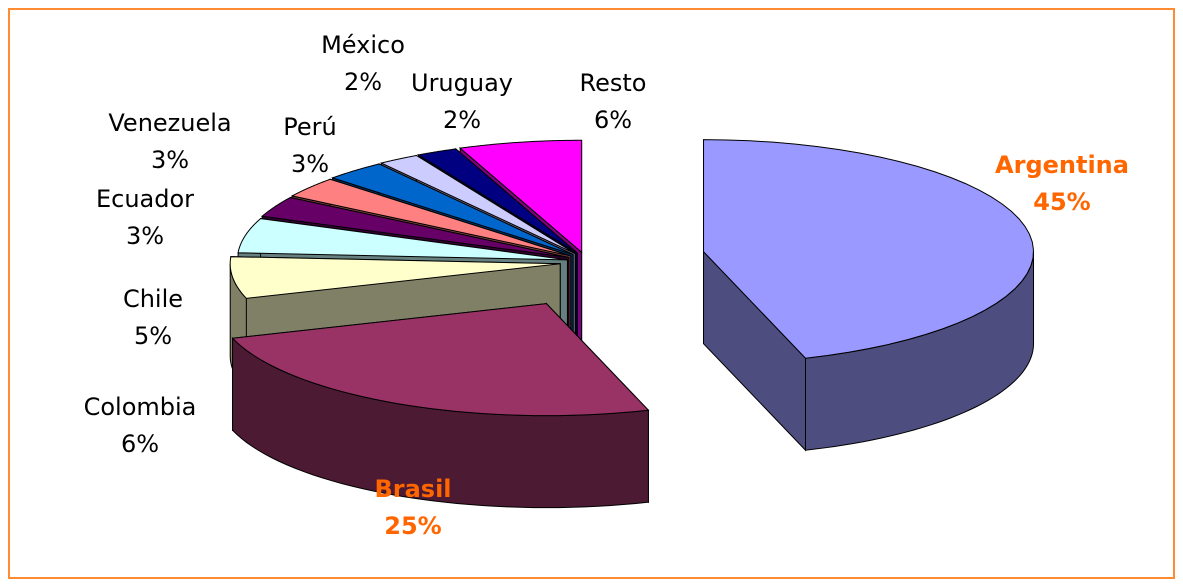 Image resolution: width=1183 pixels, height=587 pixels. I want to click on category-label: Colombia, so click(140, 407).